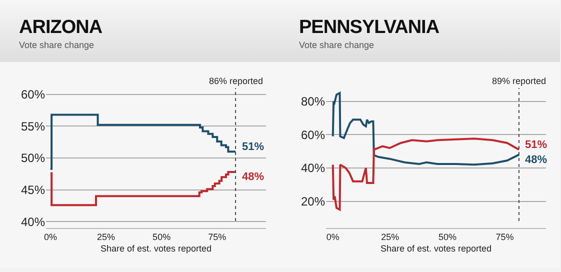 The width and height of the screenshot is (561, 272). I want to click on chart-title: ARIZONA, so click(61, 27).